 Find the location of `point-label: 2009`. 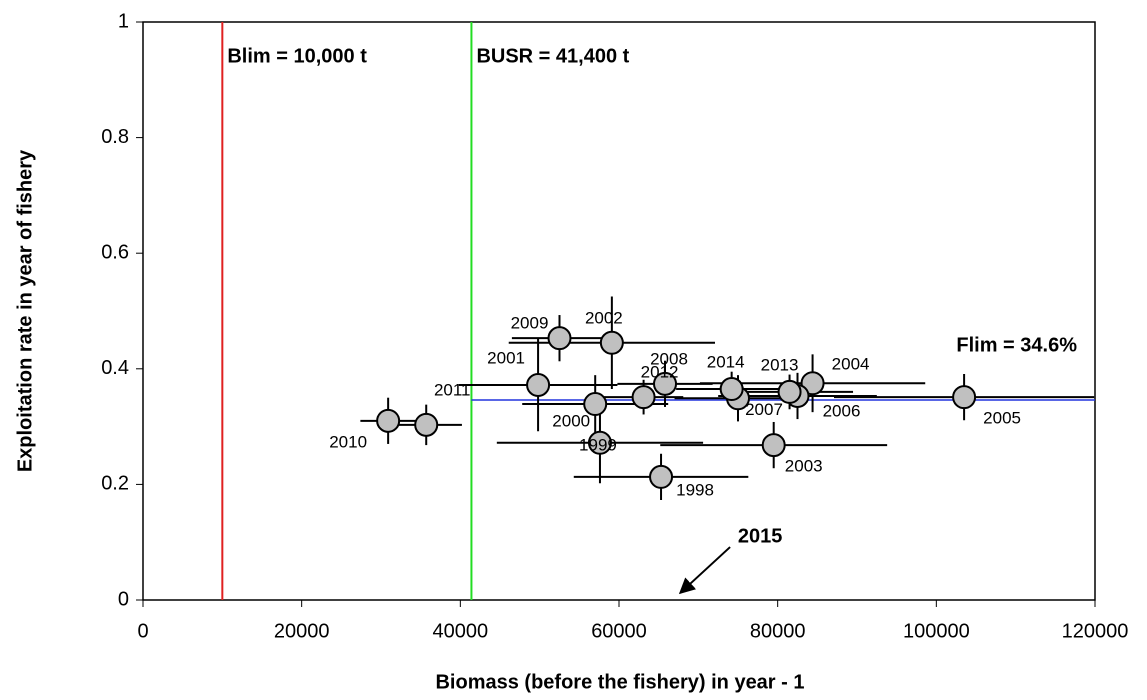

point-label: 2009 is located at coordinates (530, 323).